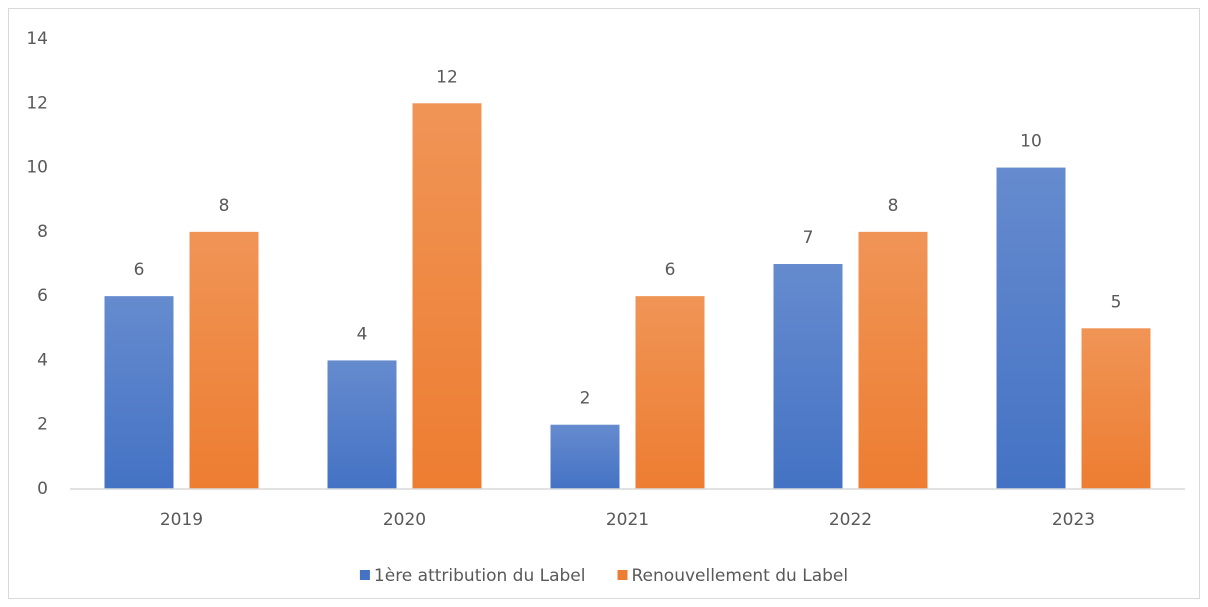 The width and height of the screenshot is (1208, 607). Describe the element at coordinates (1031, 142) in the screenshot. I see `data-label: 10` at that location.